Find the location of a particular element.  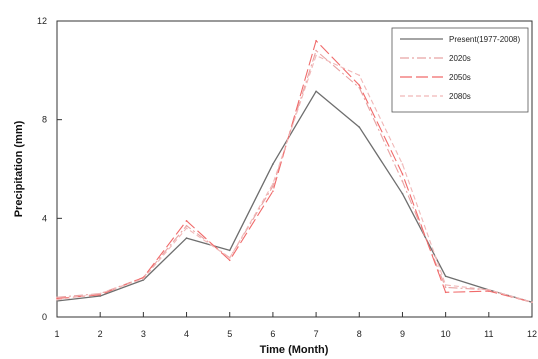

x-tick-label: 11 is located at coordinates (488, 334).